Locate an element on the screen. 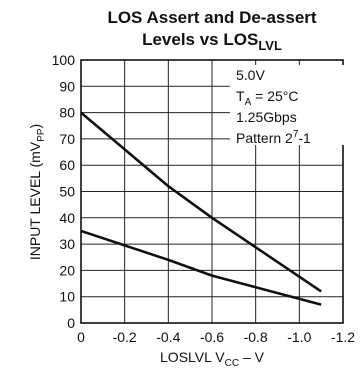  condition-pattern: Pattern 27-1 is located at coordinates (273, 137).